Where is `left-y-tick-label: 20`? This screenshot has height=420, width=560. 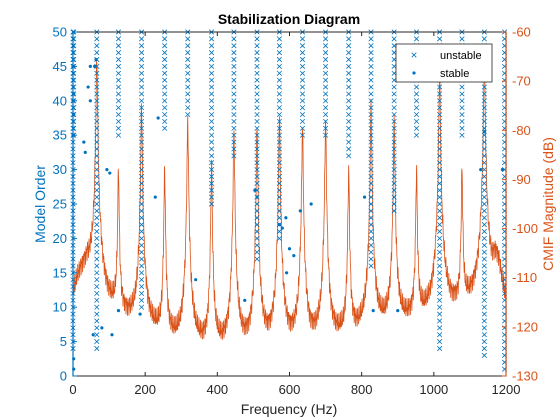
left-y-tick-label: 20 is located at coordinates (60, 238).